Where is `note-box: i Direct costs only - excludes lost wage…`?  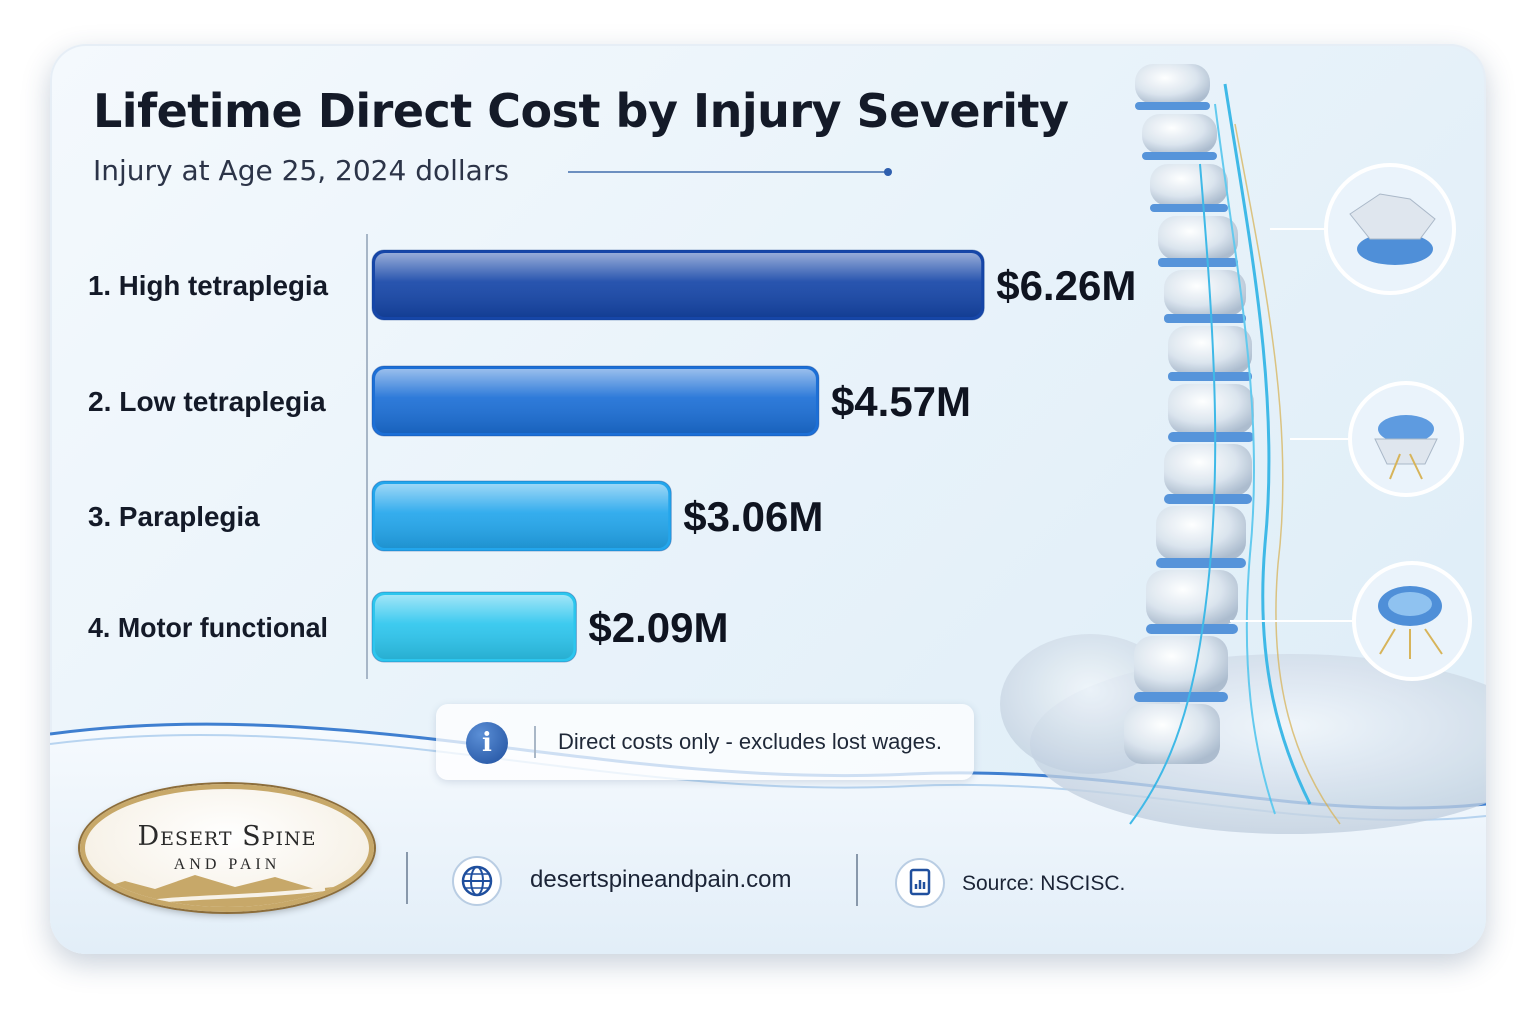
note-box: i Direct costs only - excludes lost wage… is located at coordinates (705, 742).